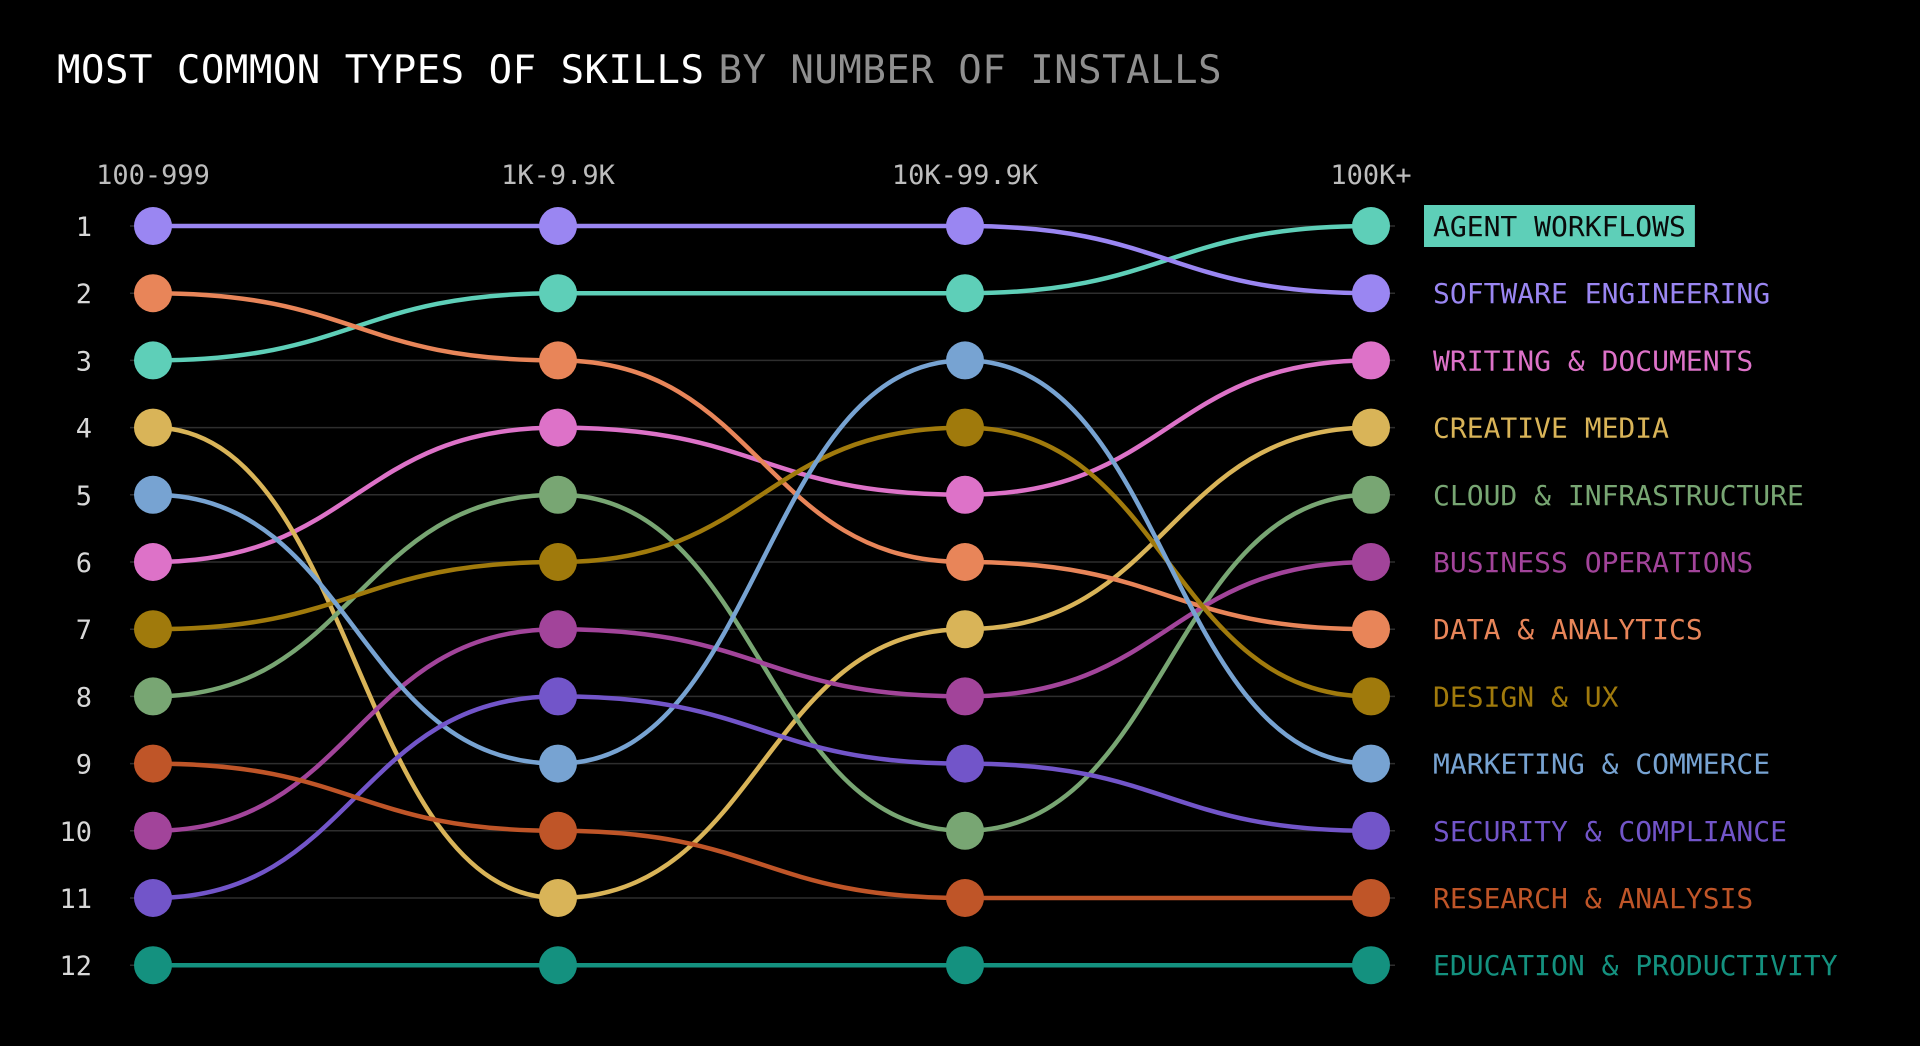 The height and width of the screenshot is (1046, 1920). I want to click on chart-subtitle: BY NUMBER OF INSTALLS, so click(970, 70).